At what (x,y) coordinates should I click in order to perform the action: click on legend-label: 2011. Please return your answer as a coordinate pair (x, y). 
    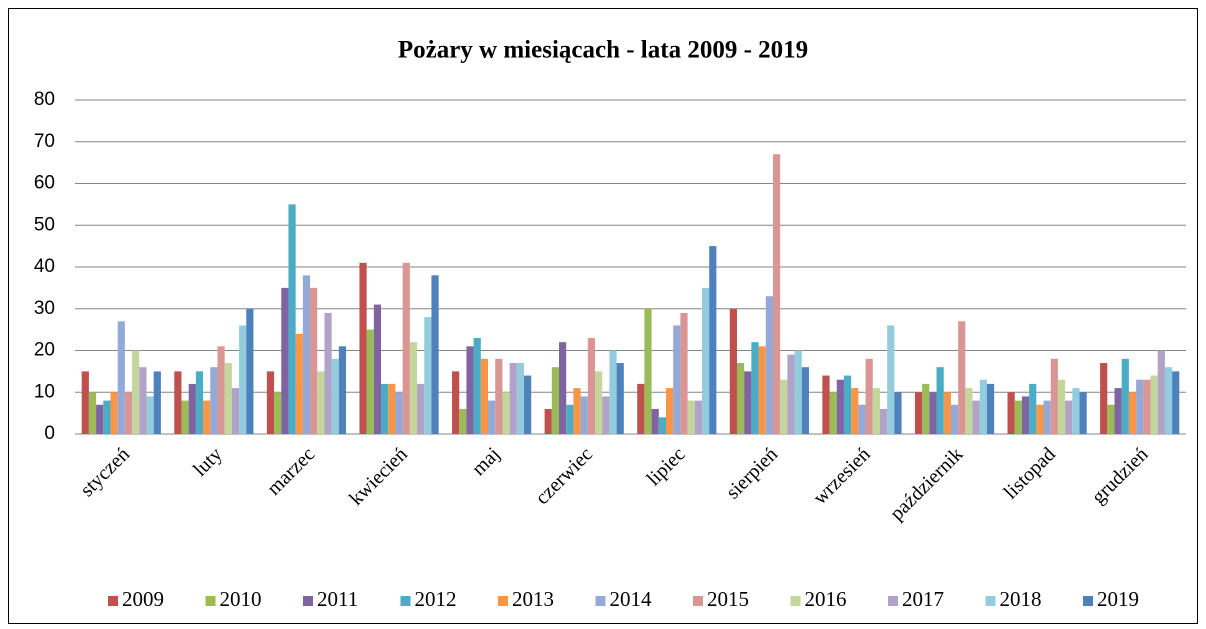
    Looking at the image, I should click on (337, 599).